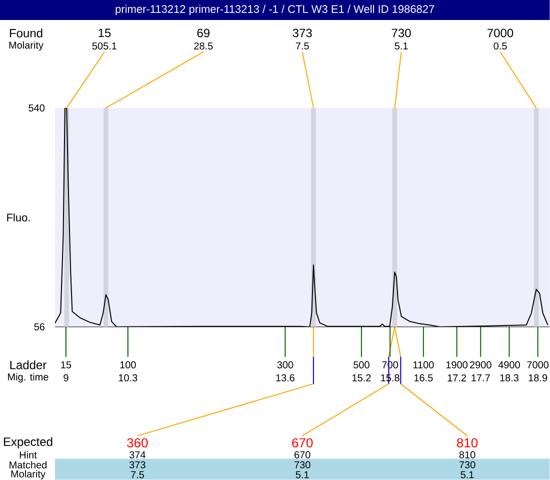  I want to click on x-tick-label: 16.5, so click(423, 378).